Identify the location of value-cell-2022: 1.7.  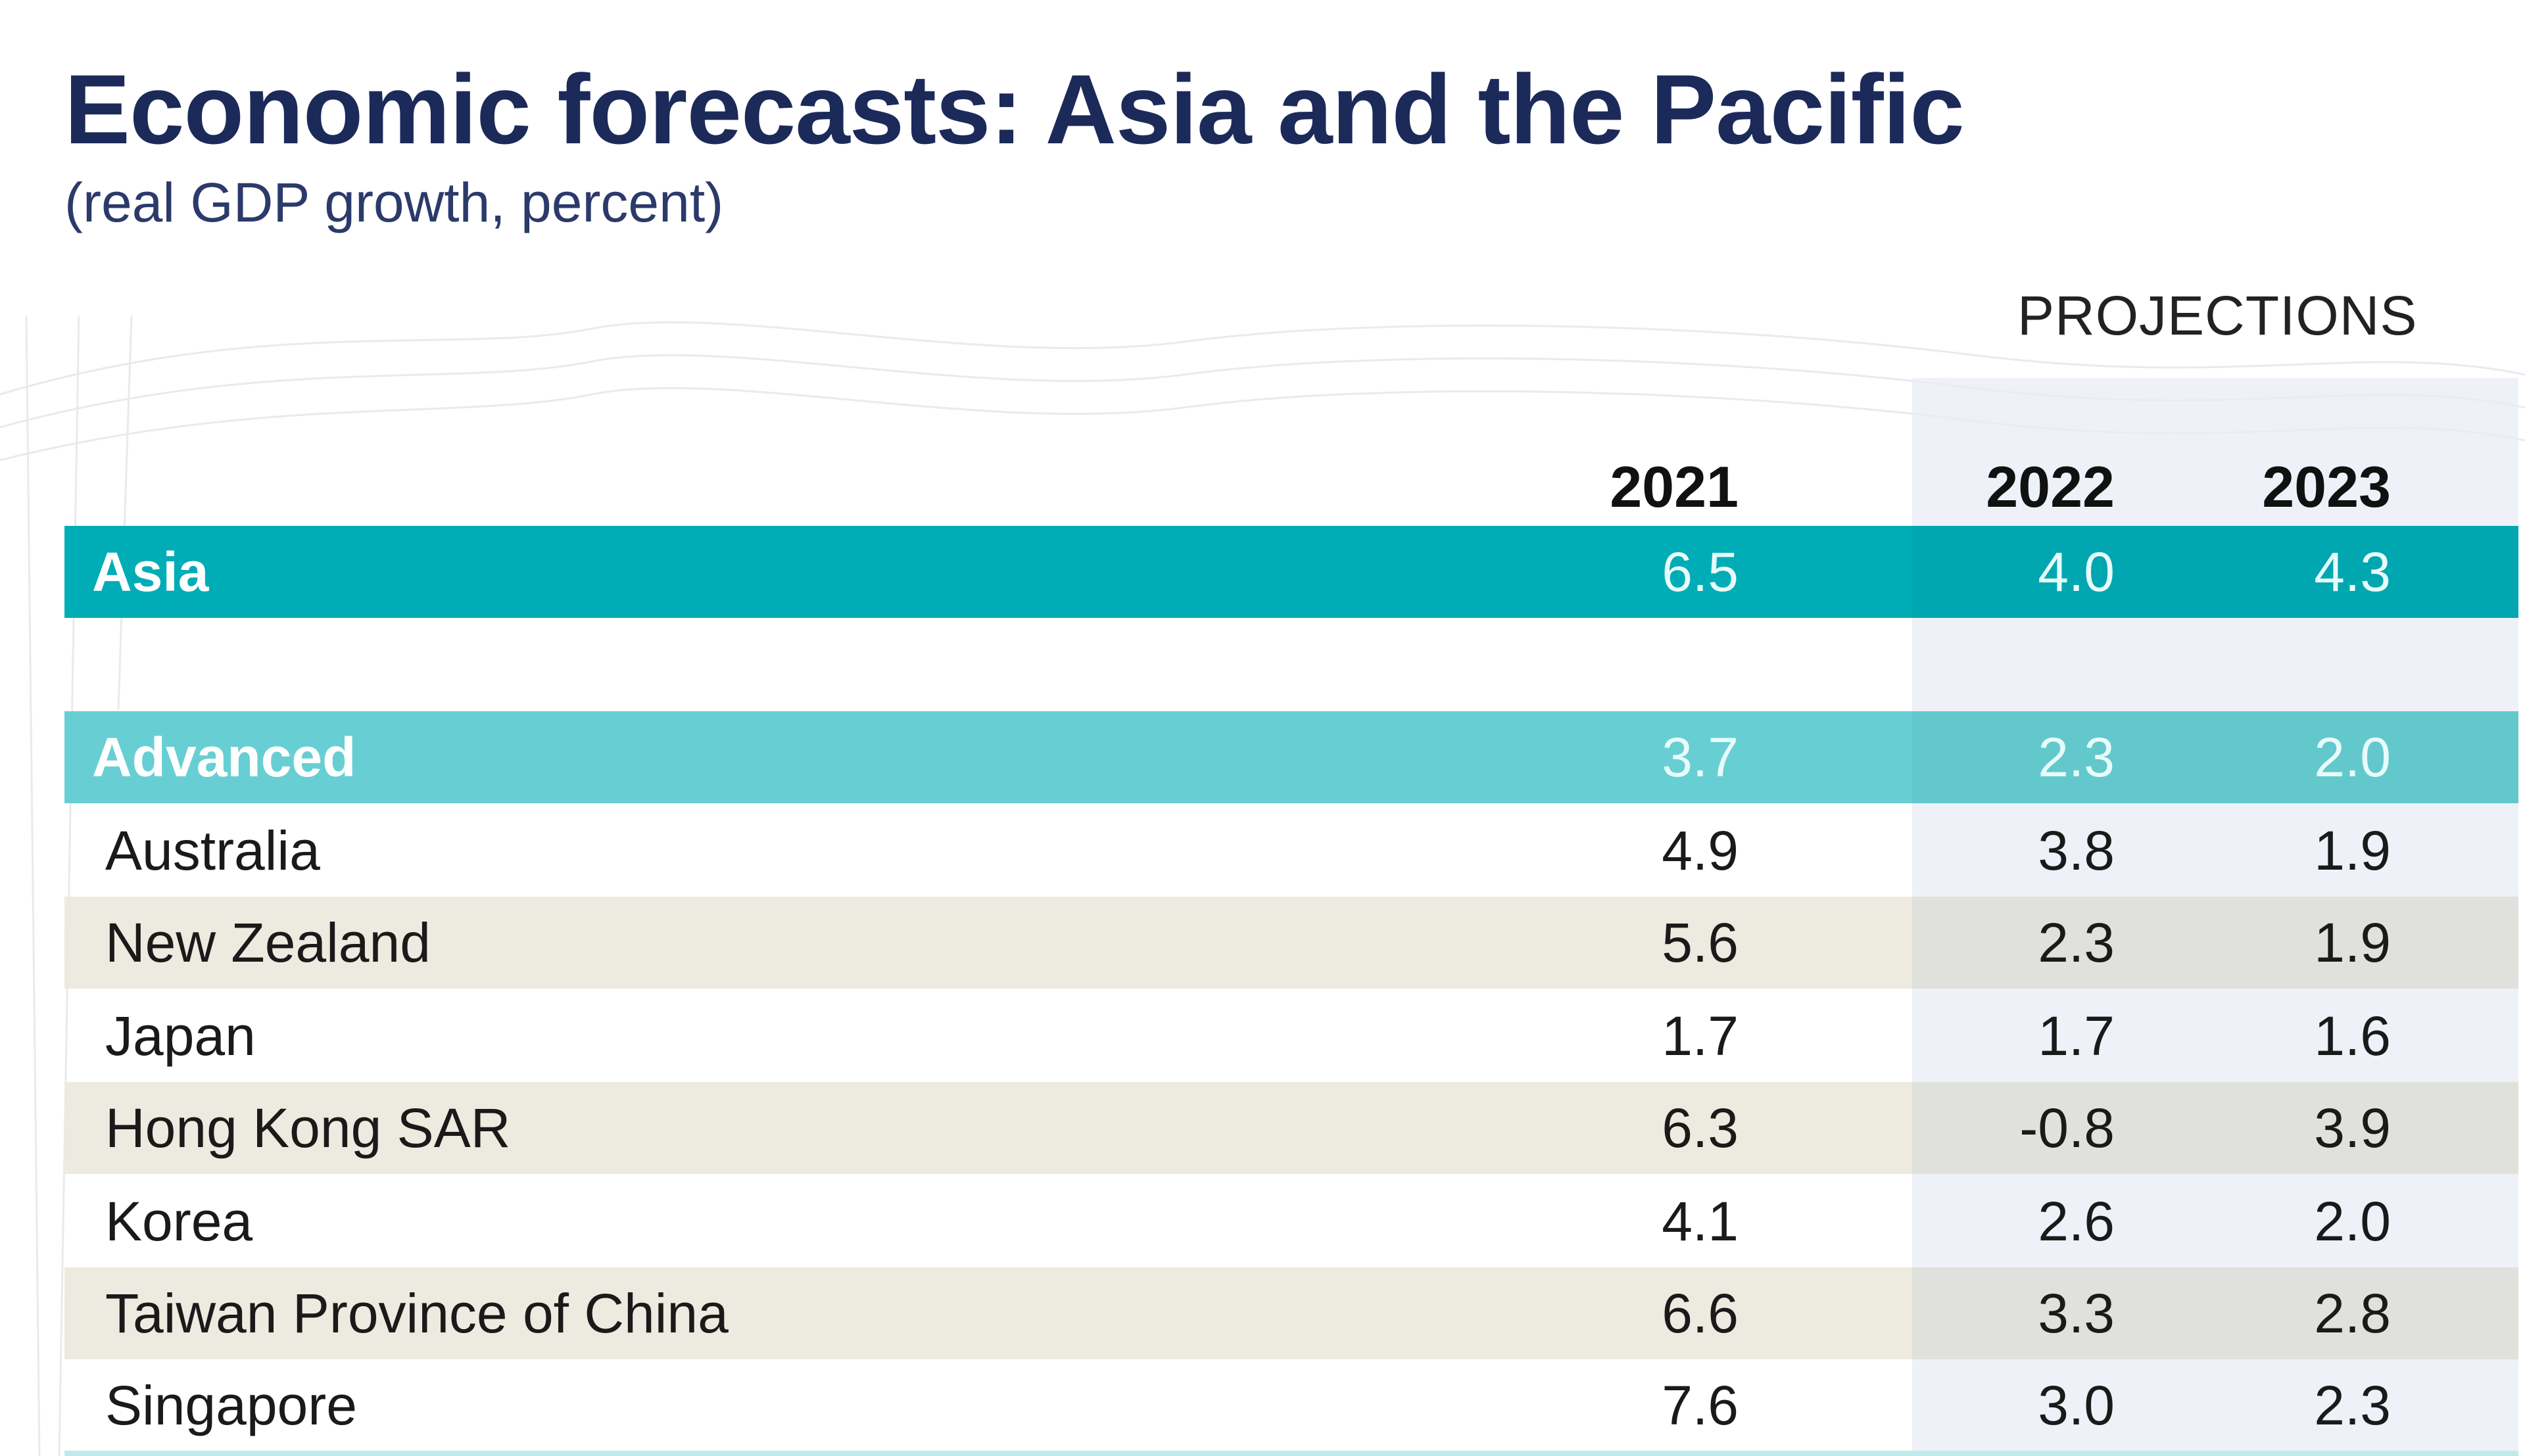
(2077, 1036).